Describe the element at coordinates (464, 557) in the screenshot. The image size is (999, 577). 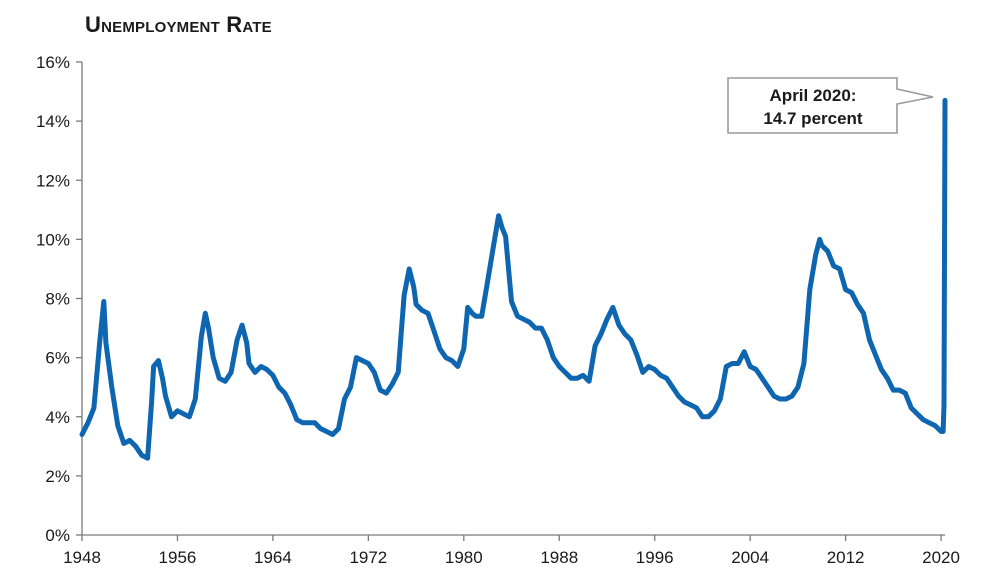
I see `x-tick-label: 1980` at that location.